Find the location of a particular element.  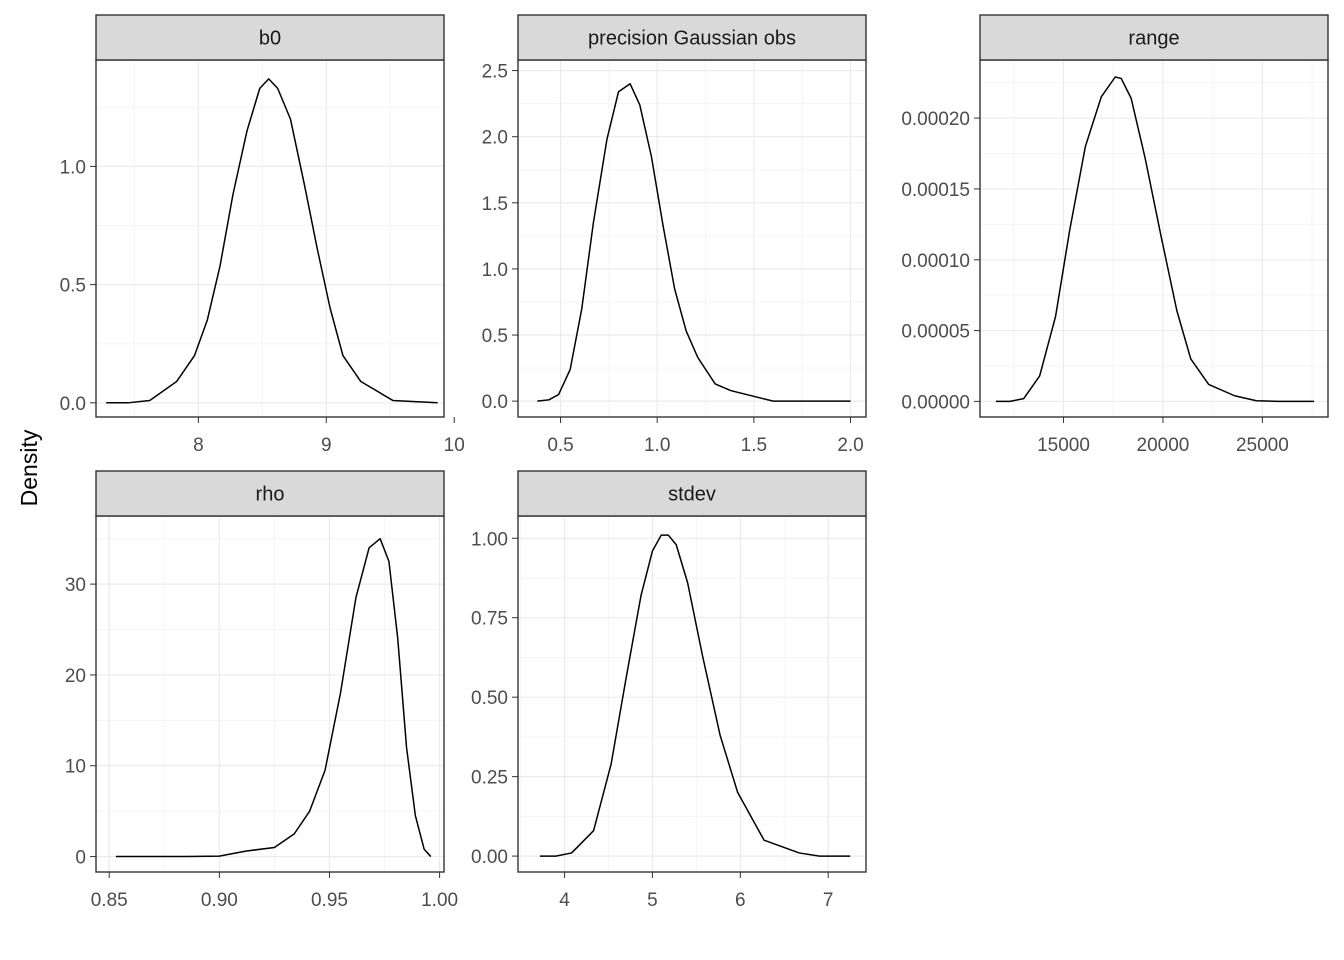

x-tick-label: 0.95 is located at coordinates (329, 900).